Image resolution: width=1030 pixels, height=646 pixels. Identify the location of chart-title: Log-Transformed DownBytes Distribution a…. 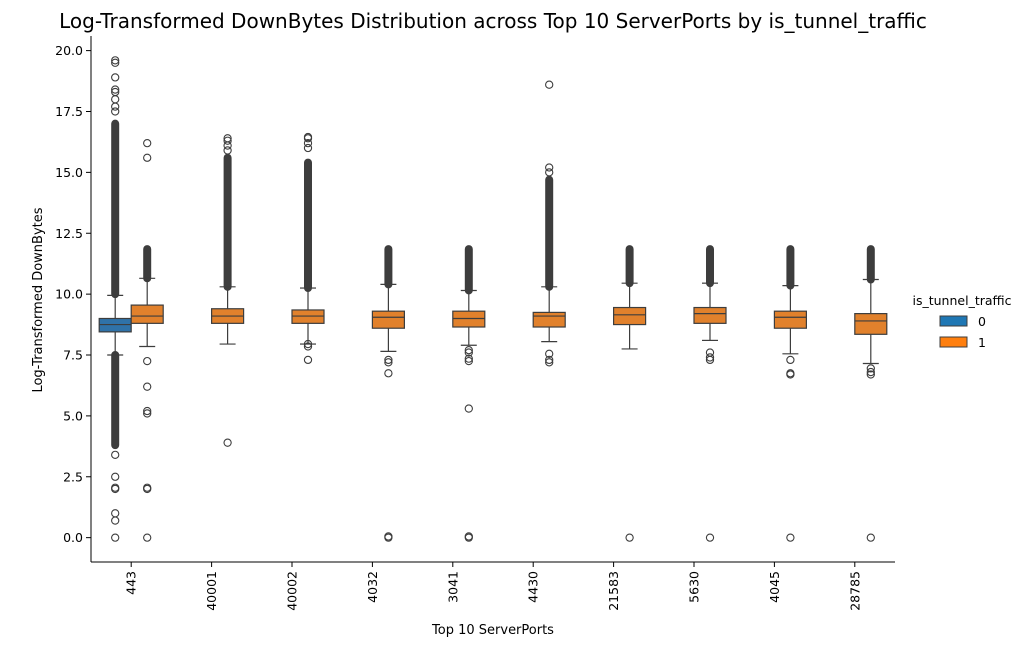
(493, 21).